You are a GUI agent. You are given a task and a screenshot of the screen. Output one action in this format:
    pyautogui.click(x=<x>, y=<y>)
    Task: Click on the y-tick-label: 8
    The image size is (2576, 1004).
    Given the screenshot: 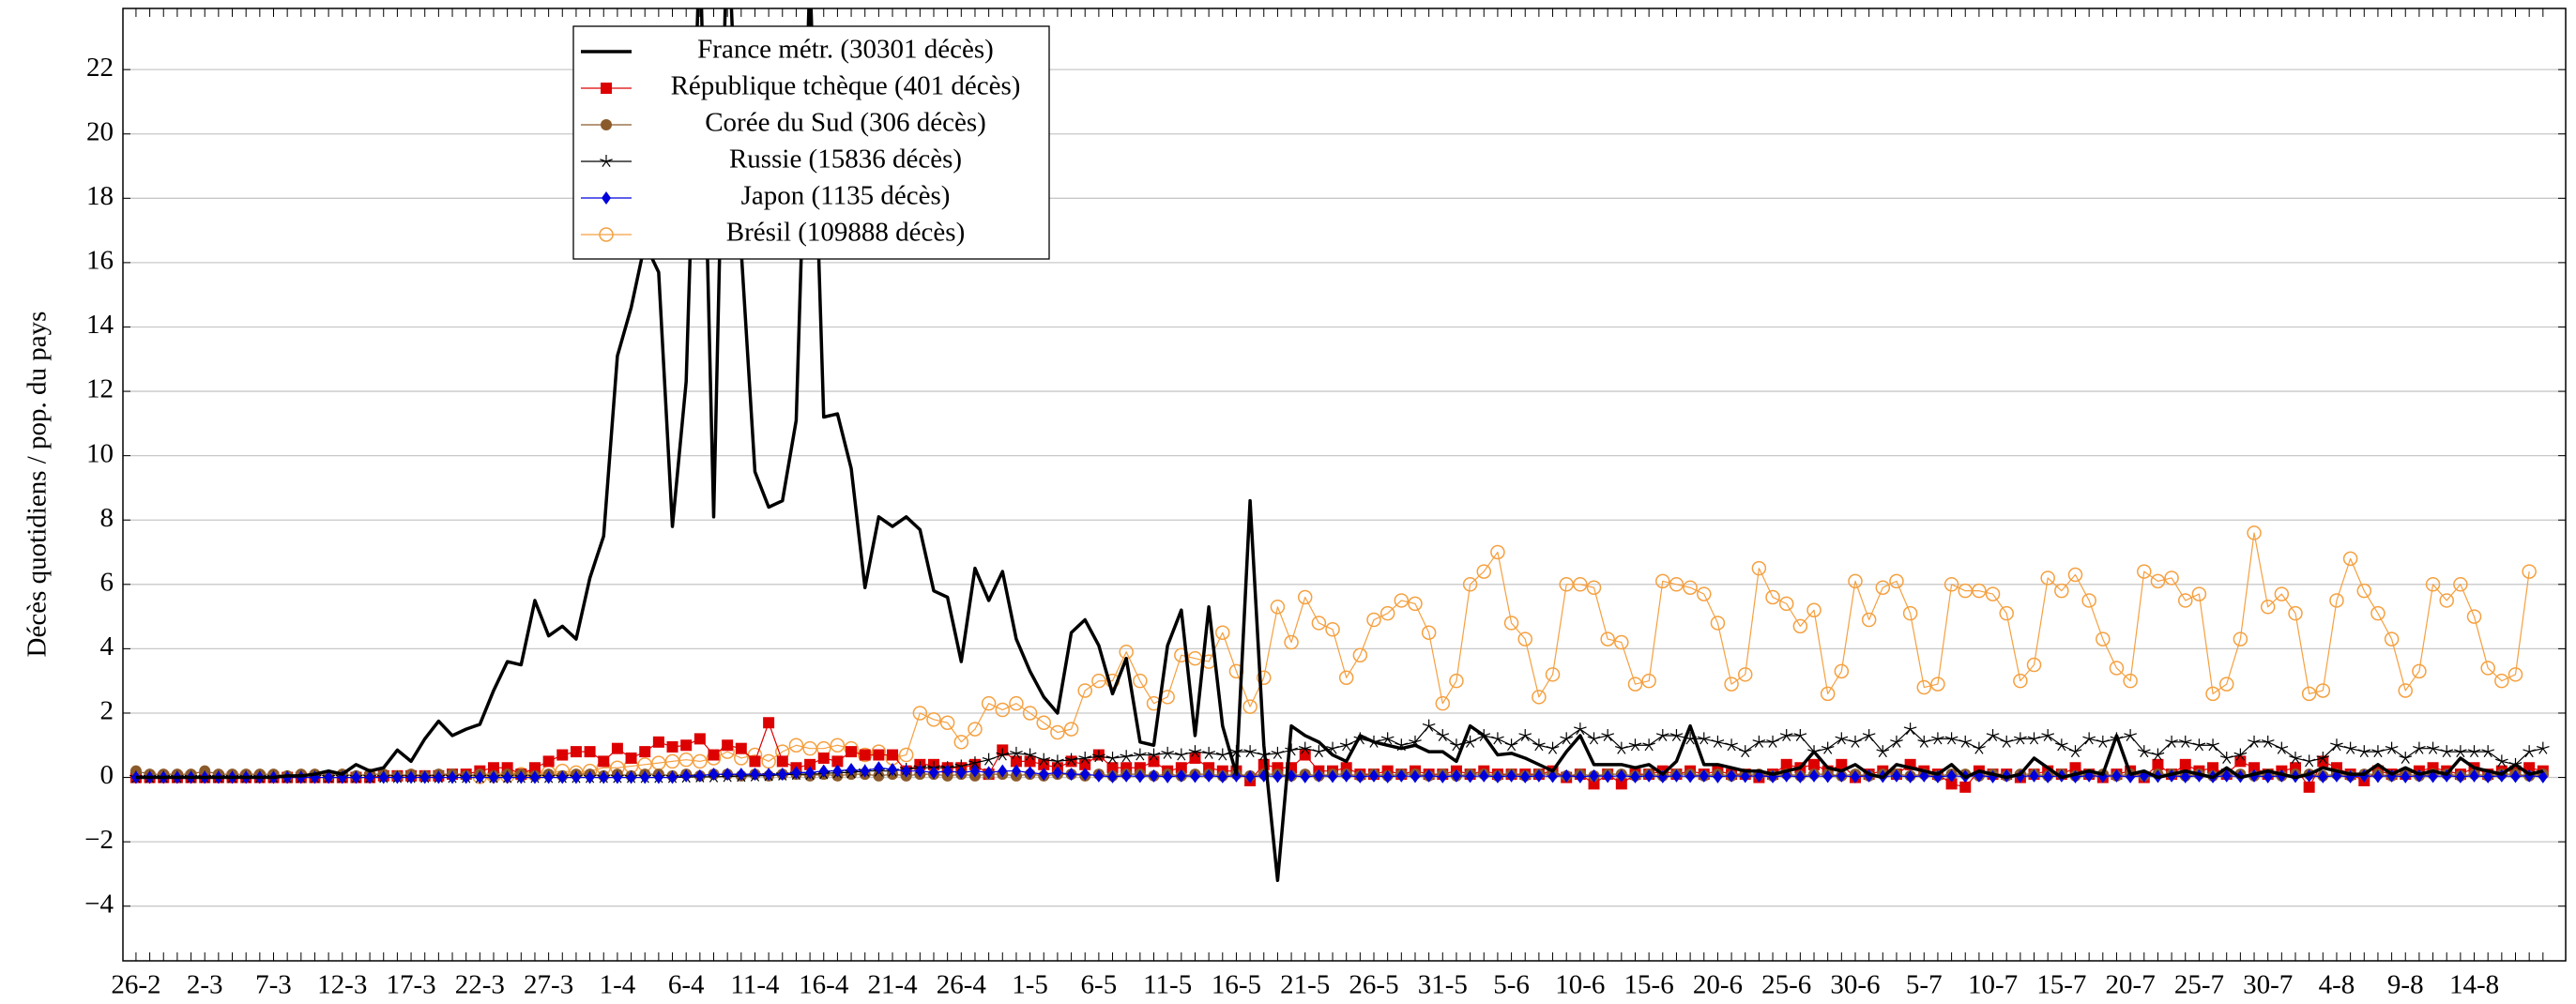 What is the action you would take?
    pyautogui.click(x=107, y=518)
    